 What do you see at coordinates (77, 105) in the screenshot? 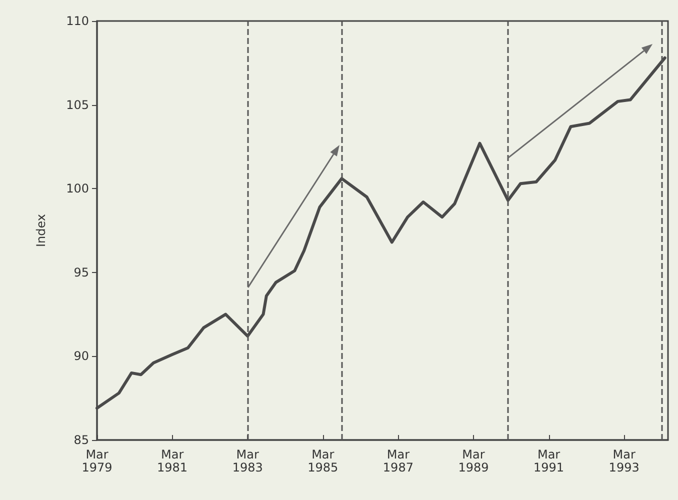
I see `y-tick-label: 105` at bounding box center [77, 105].